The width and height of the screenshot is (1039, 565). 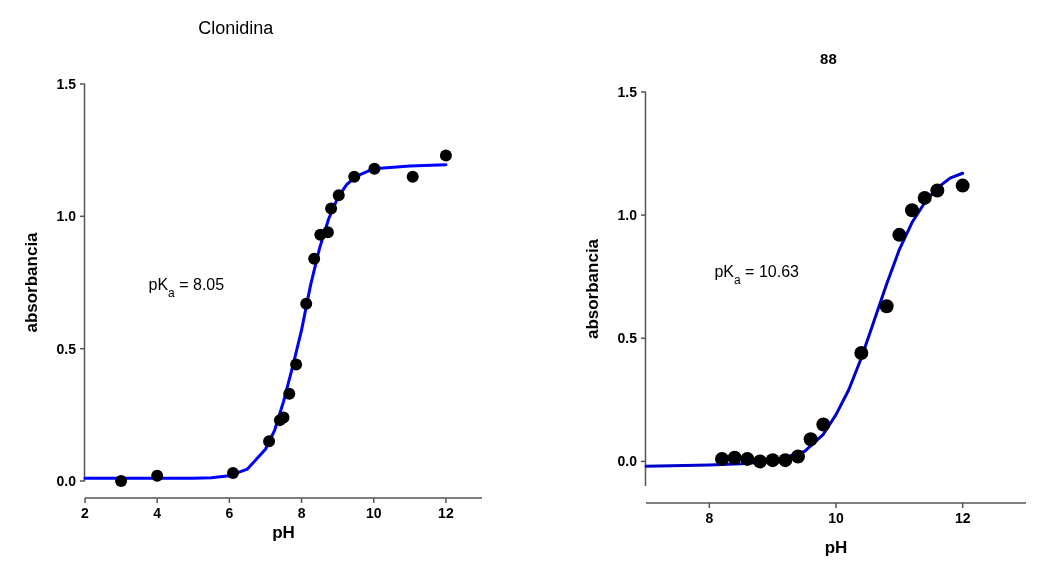 I want to click on x-tick-label: 2, so click(x=85, y=513).